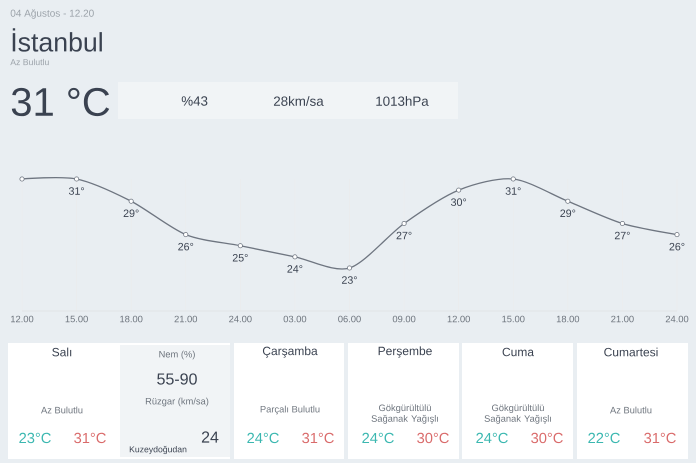 The width and height of the screenshot is (696, 463). Describe the element at coordinates (290, 352) in the screenshot. I see `text: Çarşamba` at that location.